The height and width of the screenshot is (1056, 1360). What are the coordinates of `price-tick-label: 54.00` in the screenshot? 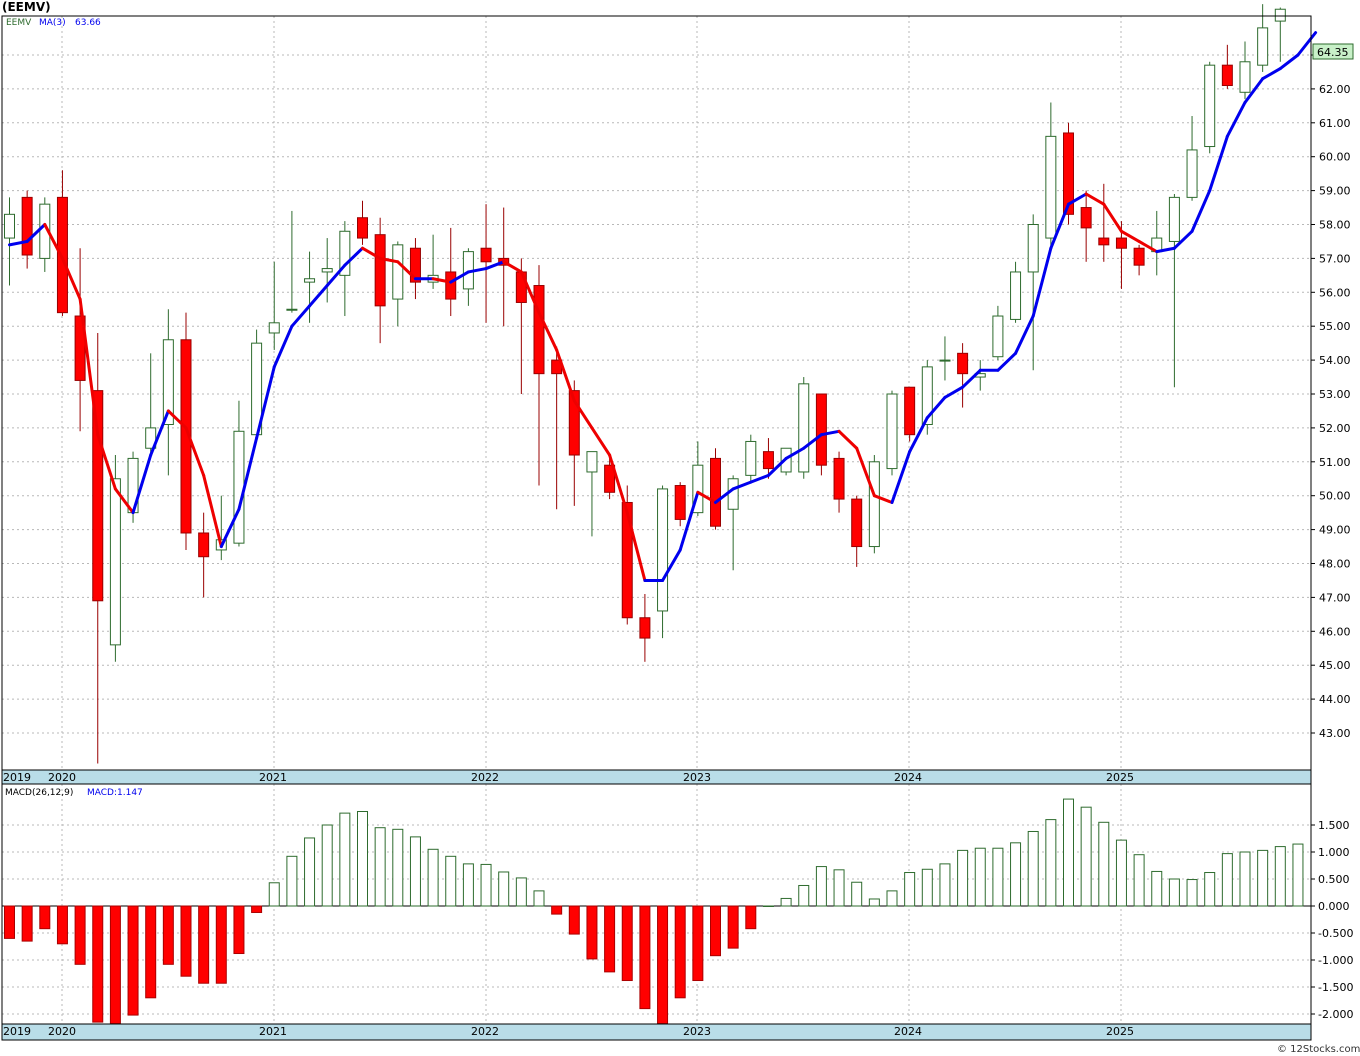 It's located at (1335, 360).